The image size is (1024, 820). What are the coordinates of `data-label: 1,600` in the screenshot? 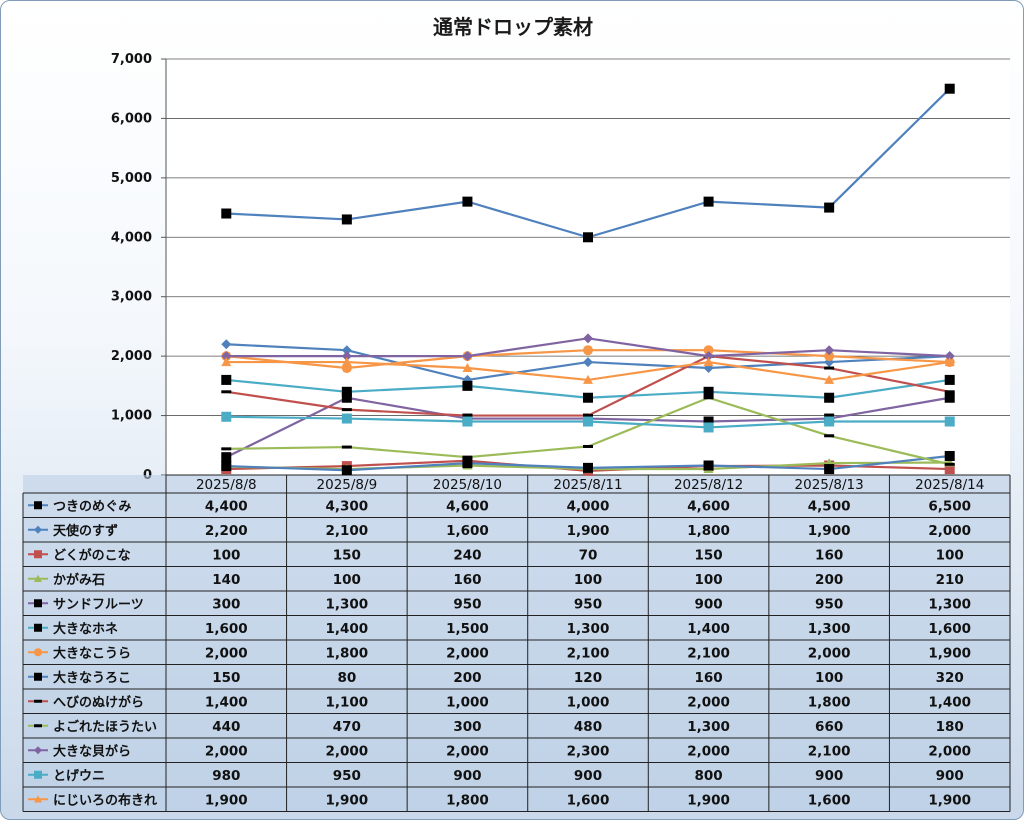 It's located at (226, 629).